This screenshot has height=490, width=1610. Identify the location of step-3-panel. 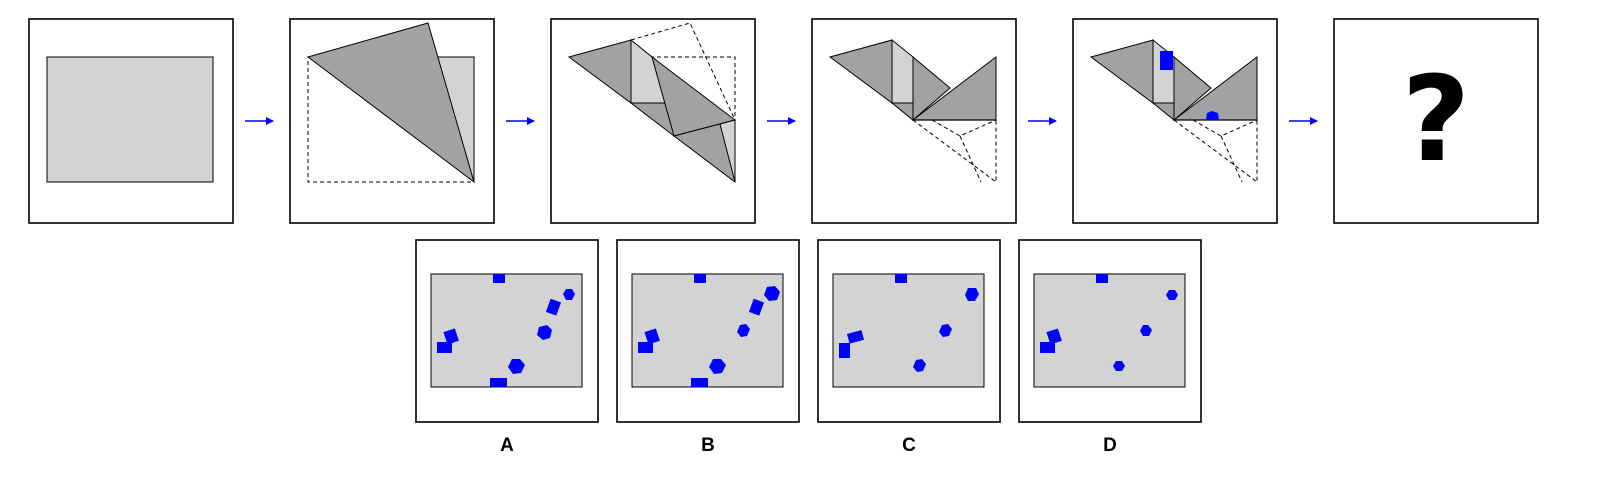
(653, 121).